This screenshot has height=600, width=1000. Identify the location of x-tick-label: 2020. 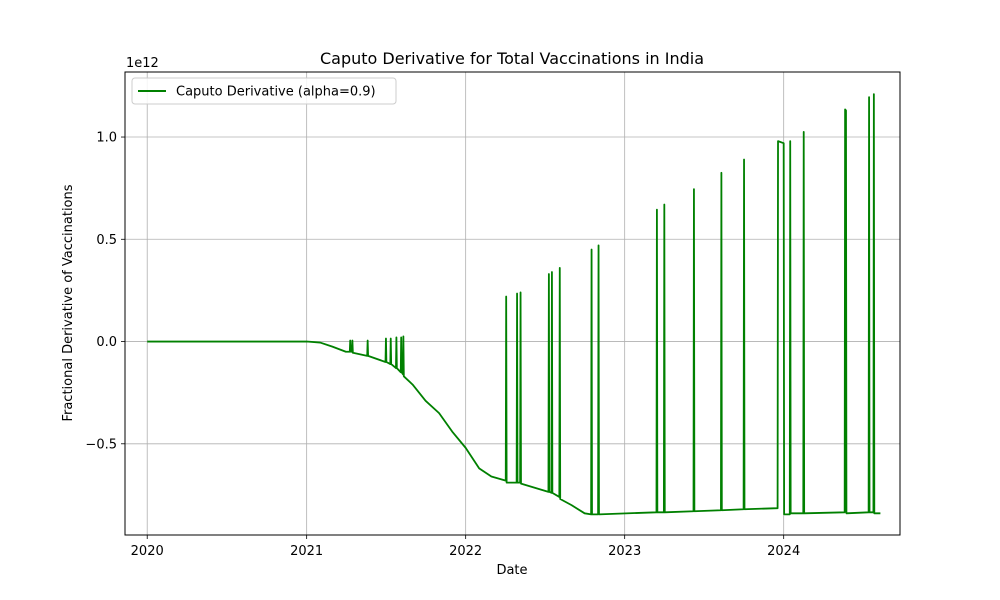
(147, 551).